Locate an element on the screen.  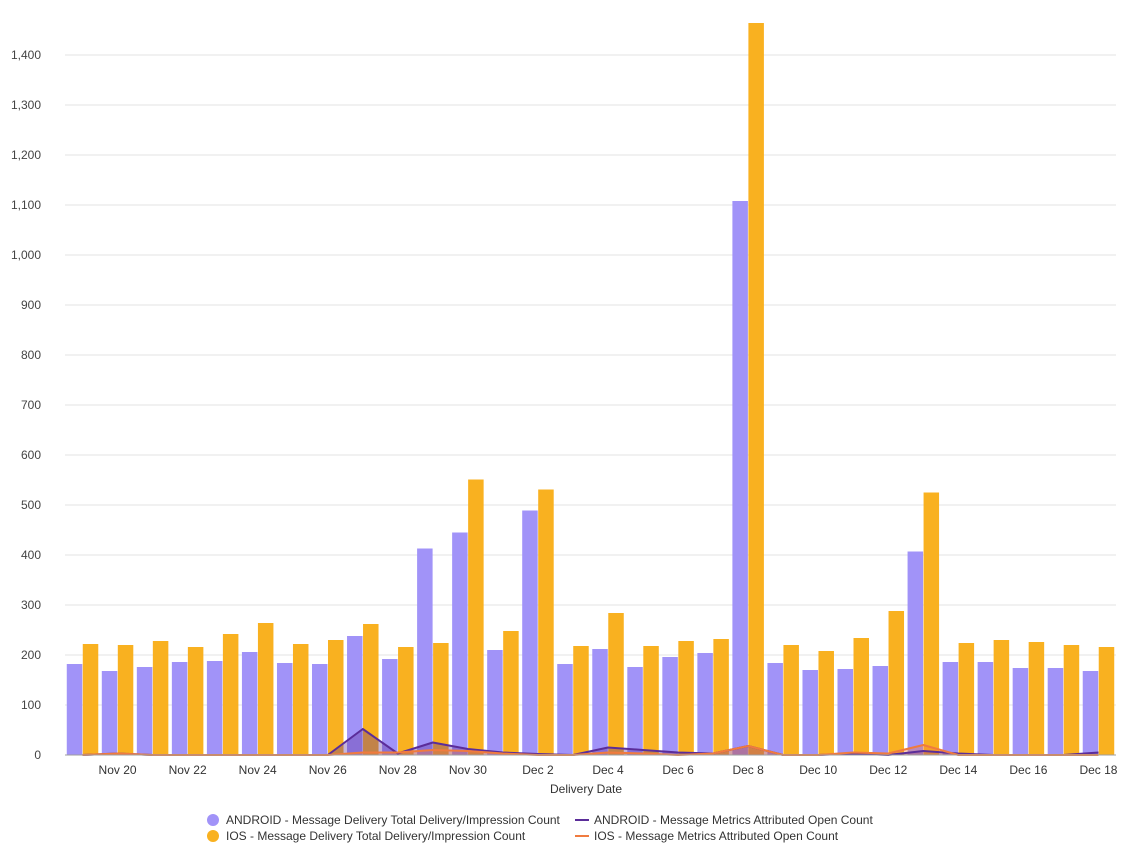
y-tick-label: 1,200 is located at coordinates (26, 155).